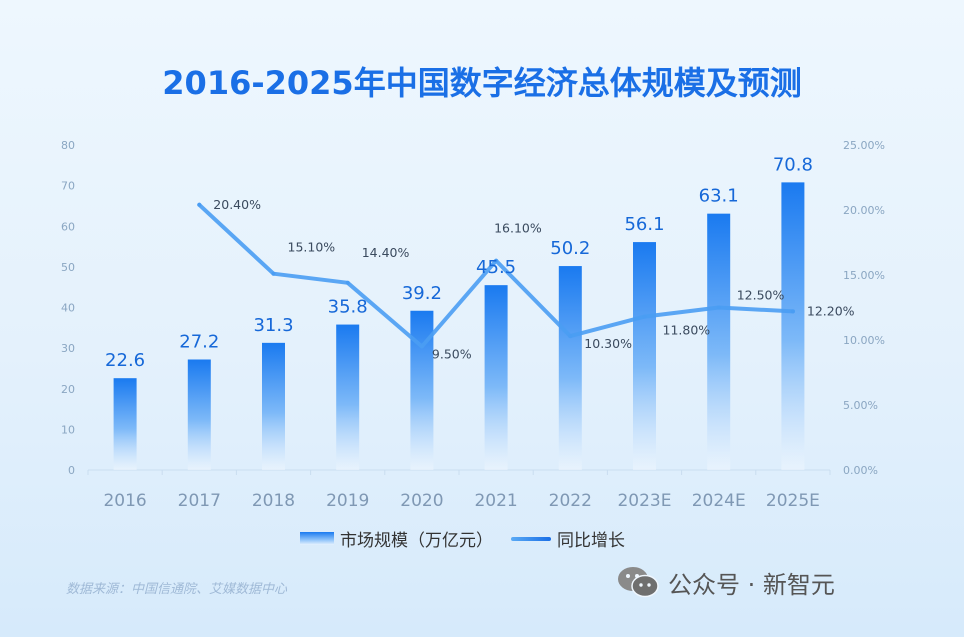  Describe the element at coordinates (348, 307) in the screenshot. I see `bar-value-label: 35.8` at that location.